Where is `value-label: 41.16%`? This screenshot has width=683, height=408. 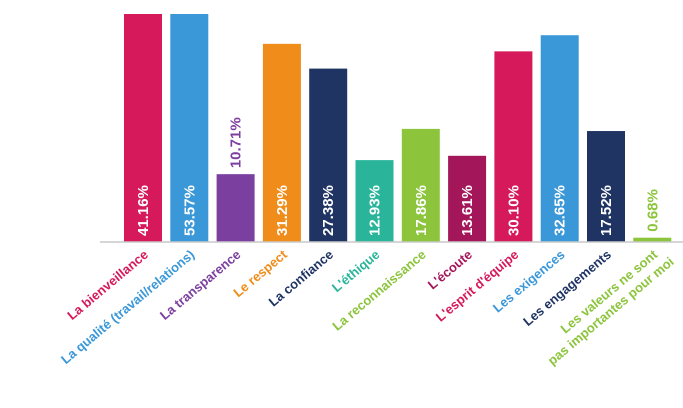 value-label: 41.16% is located at coordinates (143, 210).